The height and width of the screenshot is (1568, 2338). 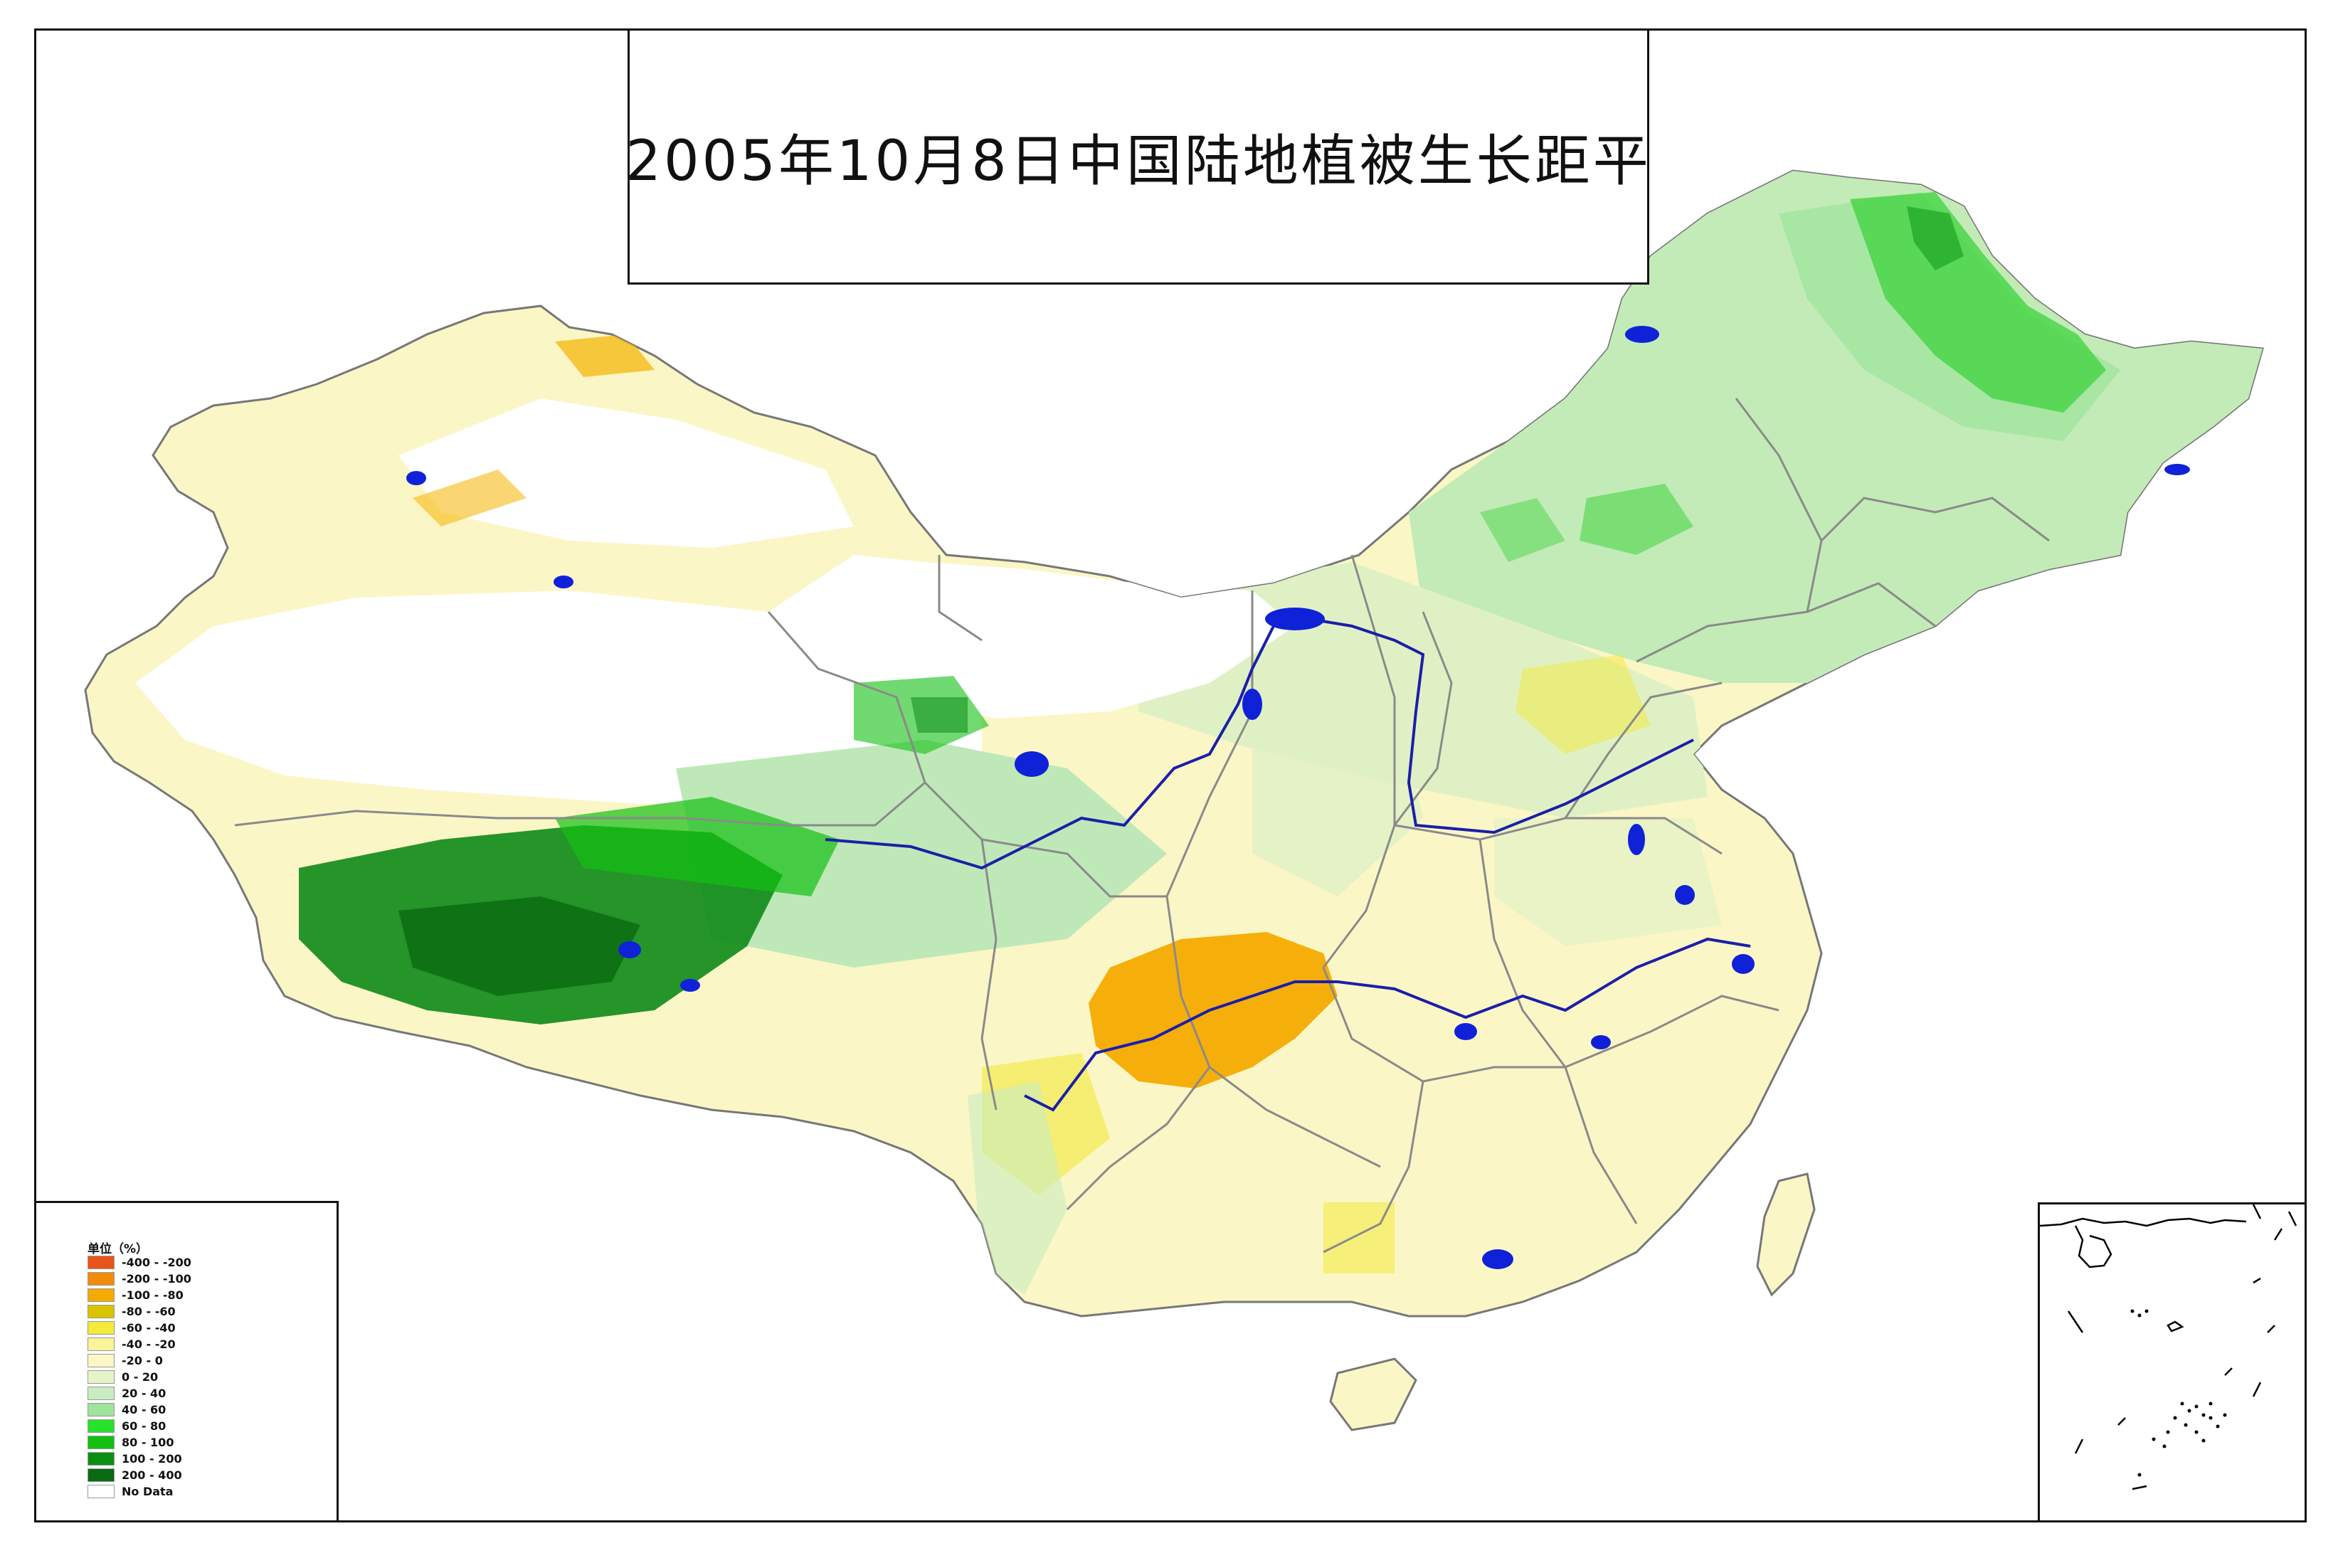 What do you see at coordinates (152, 1475) in the screenshot?
I see `legend-label: 200 - 400` at bounding box center [152, 1475].